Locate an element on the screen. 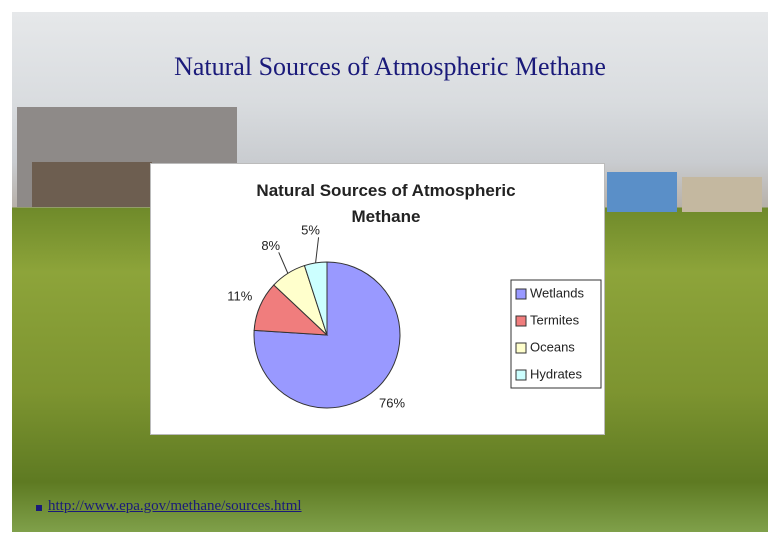 The image size is (780, 540). link: http://www.epa.gov/methane/sources.html is located at coordinates (175, 506).